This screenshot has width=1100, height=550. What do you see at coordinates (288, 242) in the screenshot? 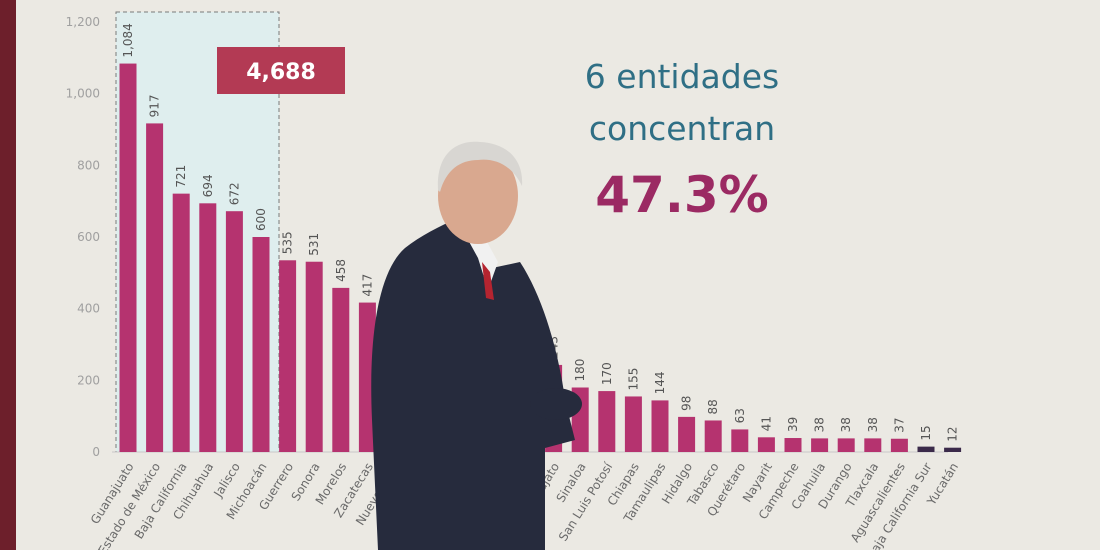
I see `bar-value-label: 535` at bounding box center [288, 242].